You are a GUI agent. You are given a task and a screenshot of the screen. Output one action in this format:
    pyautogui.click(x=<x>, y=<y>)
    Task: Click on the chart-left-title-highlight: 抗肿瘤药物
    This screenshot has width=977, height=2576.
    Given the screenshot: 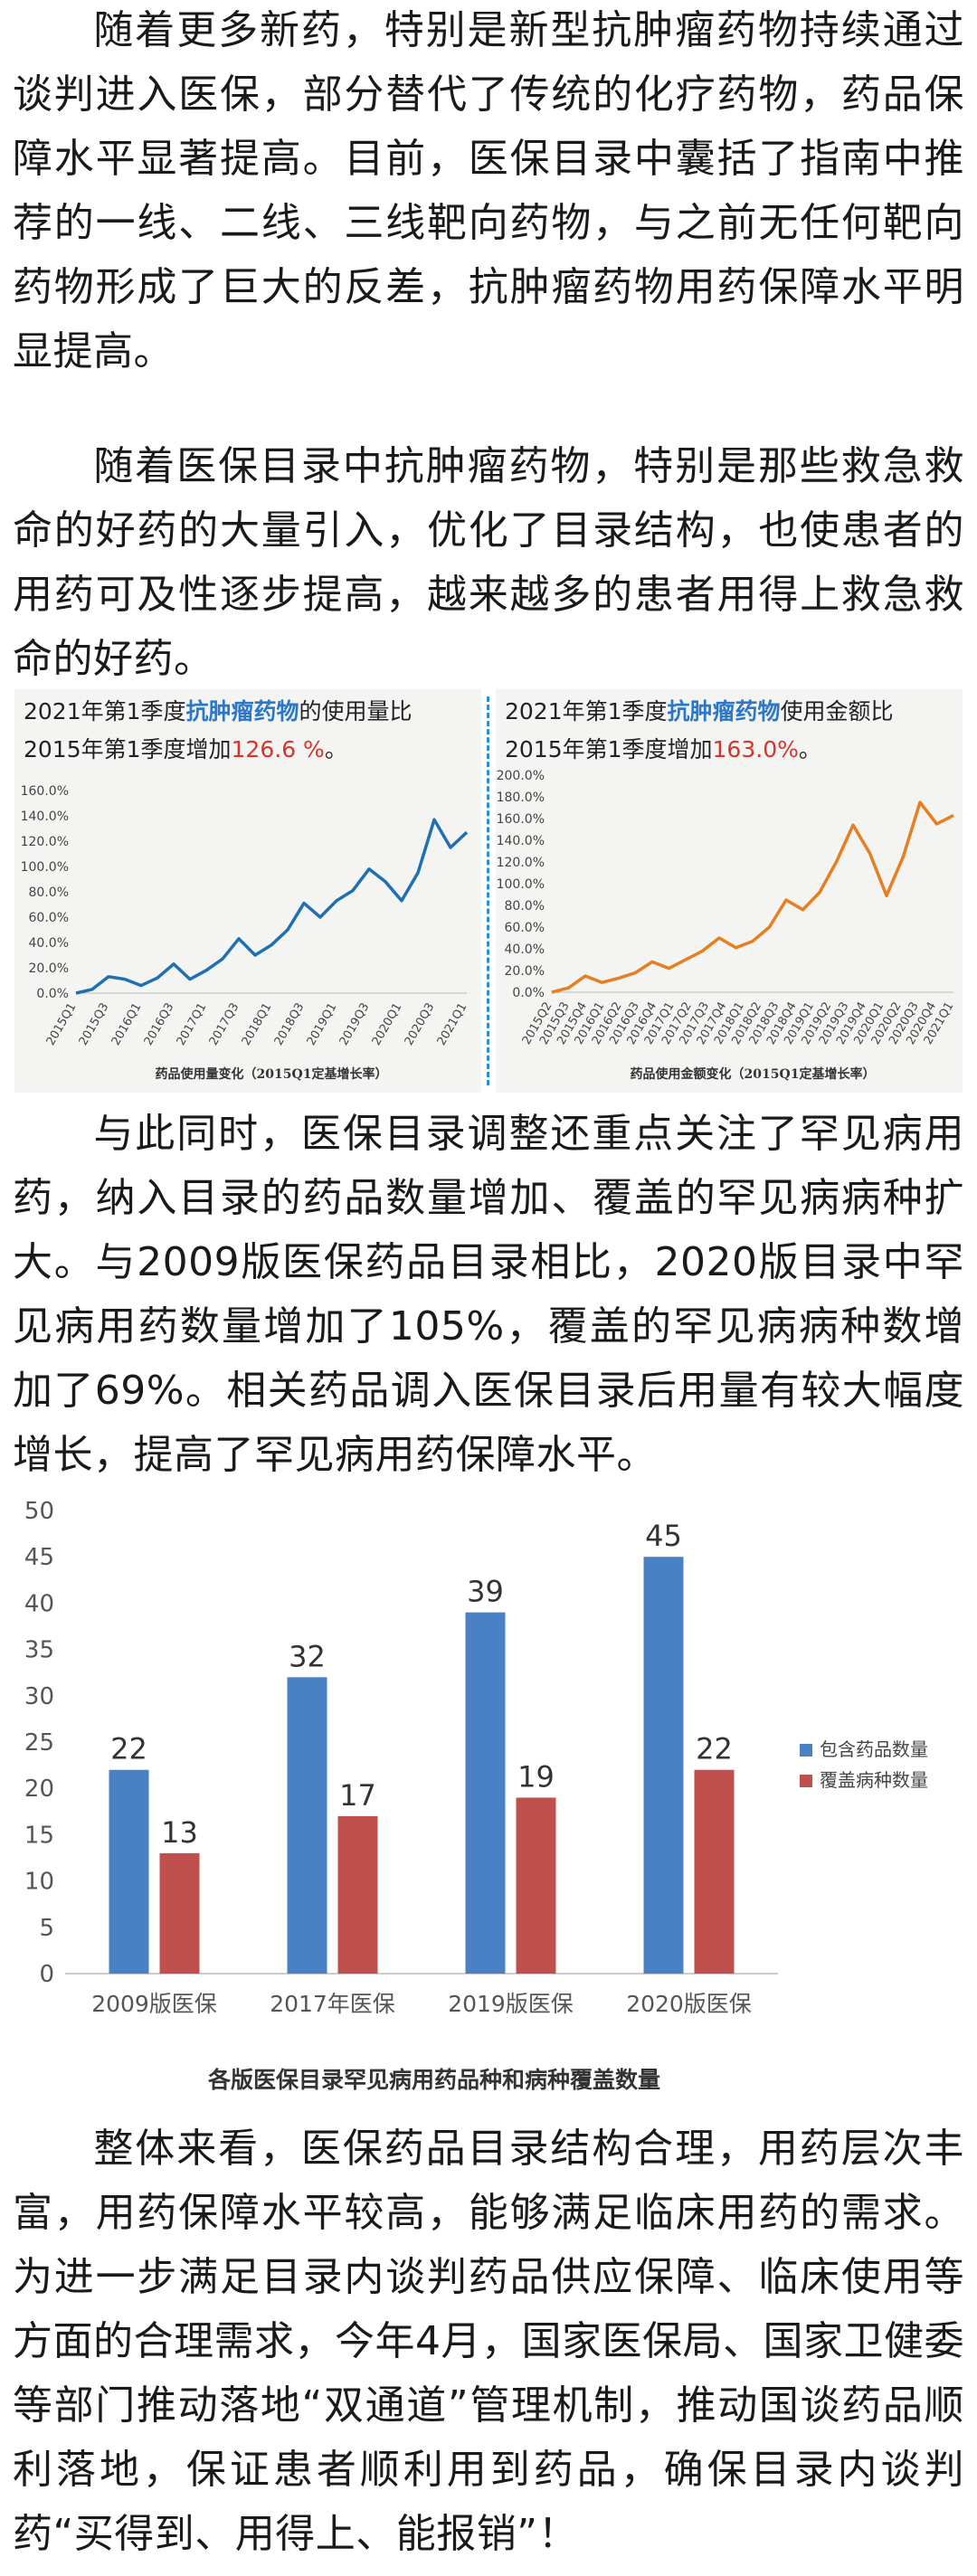 What is the action you would take?
    pyautogui.click(x=242, y=711)
    